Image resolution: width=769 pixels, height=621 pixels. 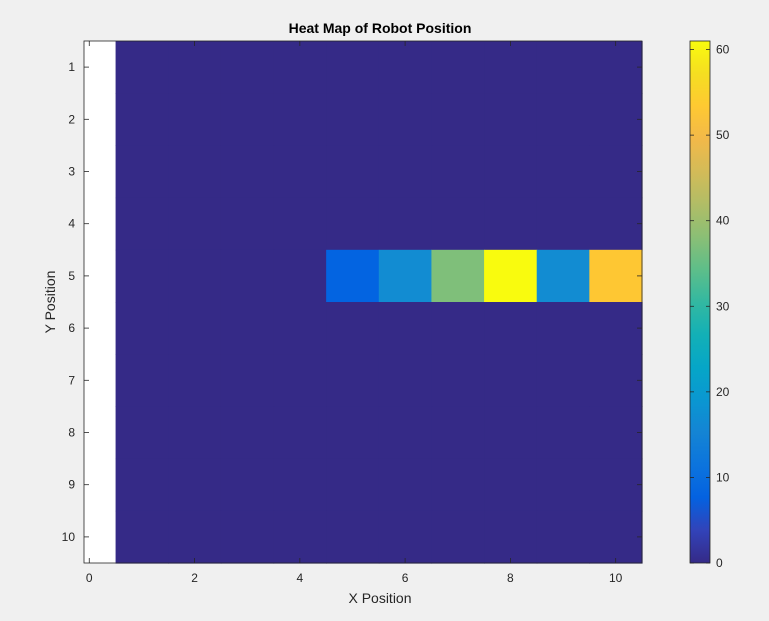 I want to click on y-tick-label: 2, so click(x=71, y=119).